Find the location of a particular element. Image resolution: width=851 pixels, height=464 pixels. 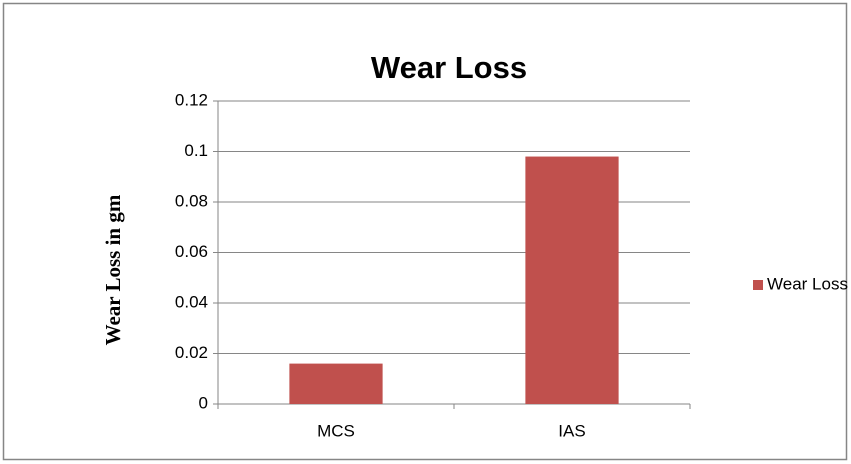

legend-label: Wear Loss is located at coordinates (807, 283).